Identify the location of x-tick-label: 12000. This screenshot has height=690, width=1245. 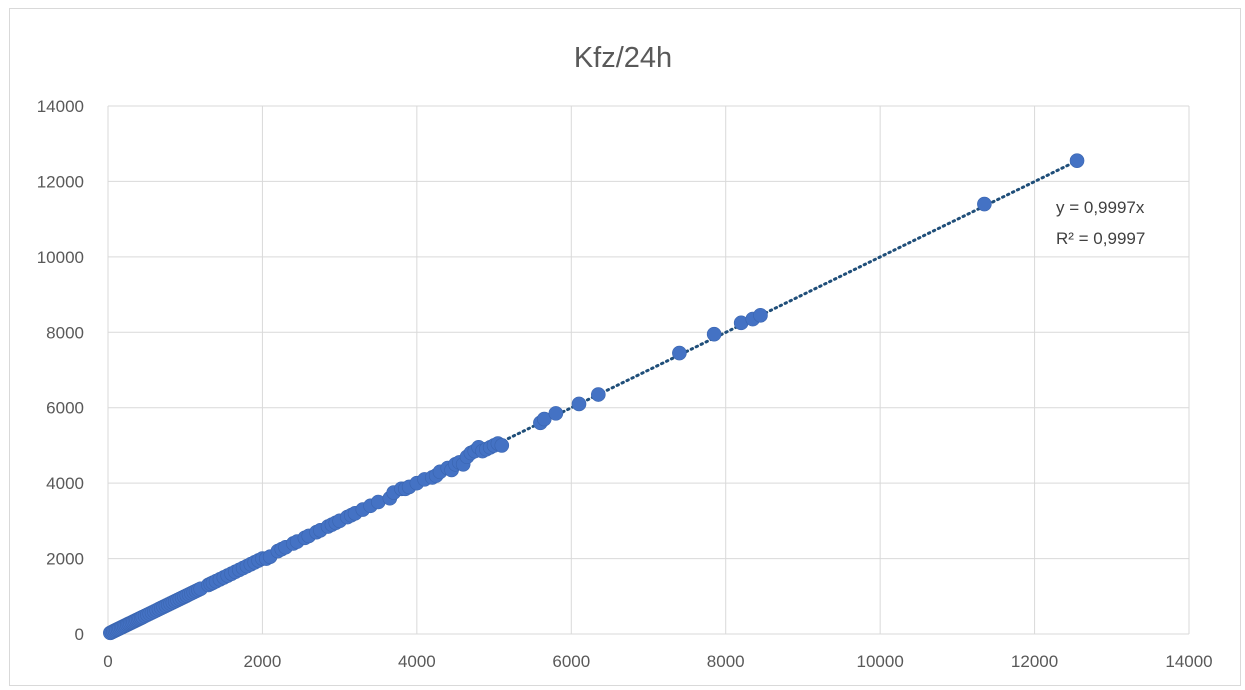
(1034, 661).